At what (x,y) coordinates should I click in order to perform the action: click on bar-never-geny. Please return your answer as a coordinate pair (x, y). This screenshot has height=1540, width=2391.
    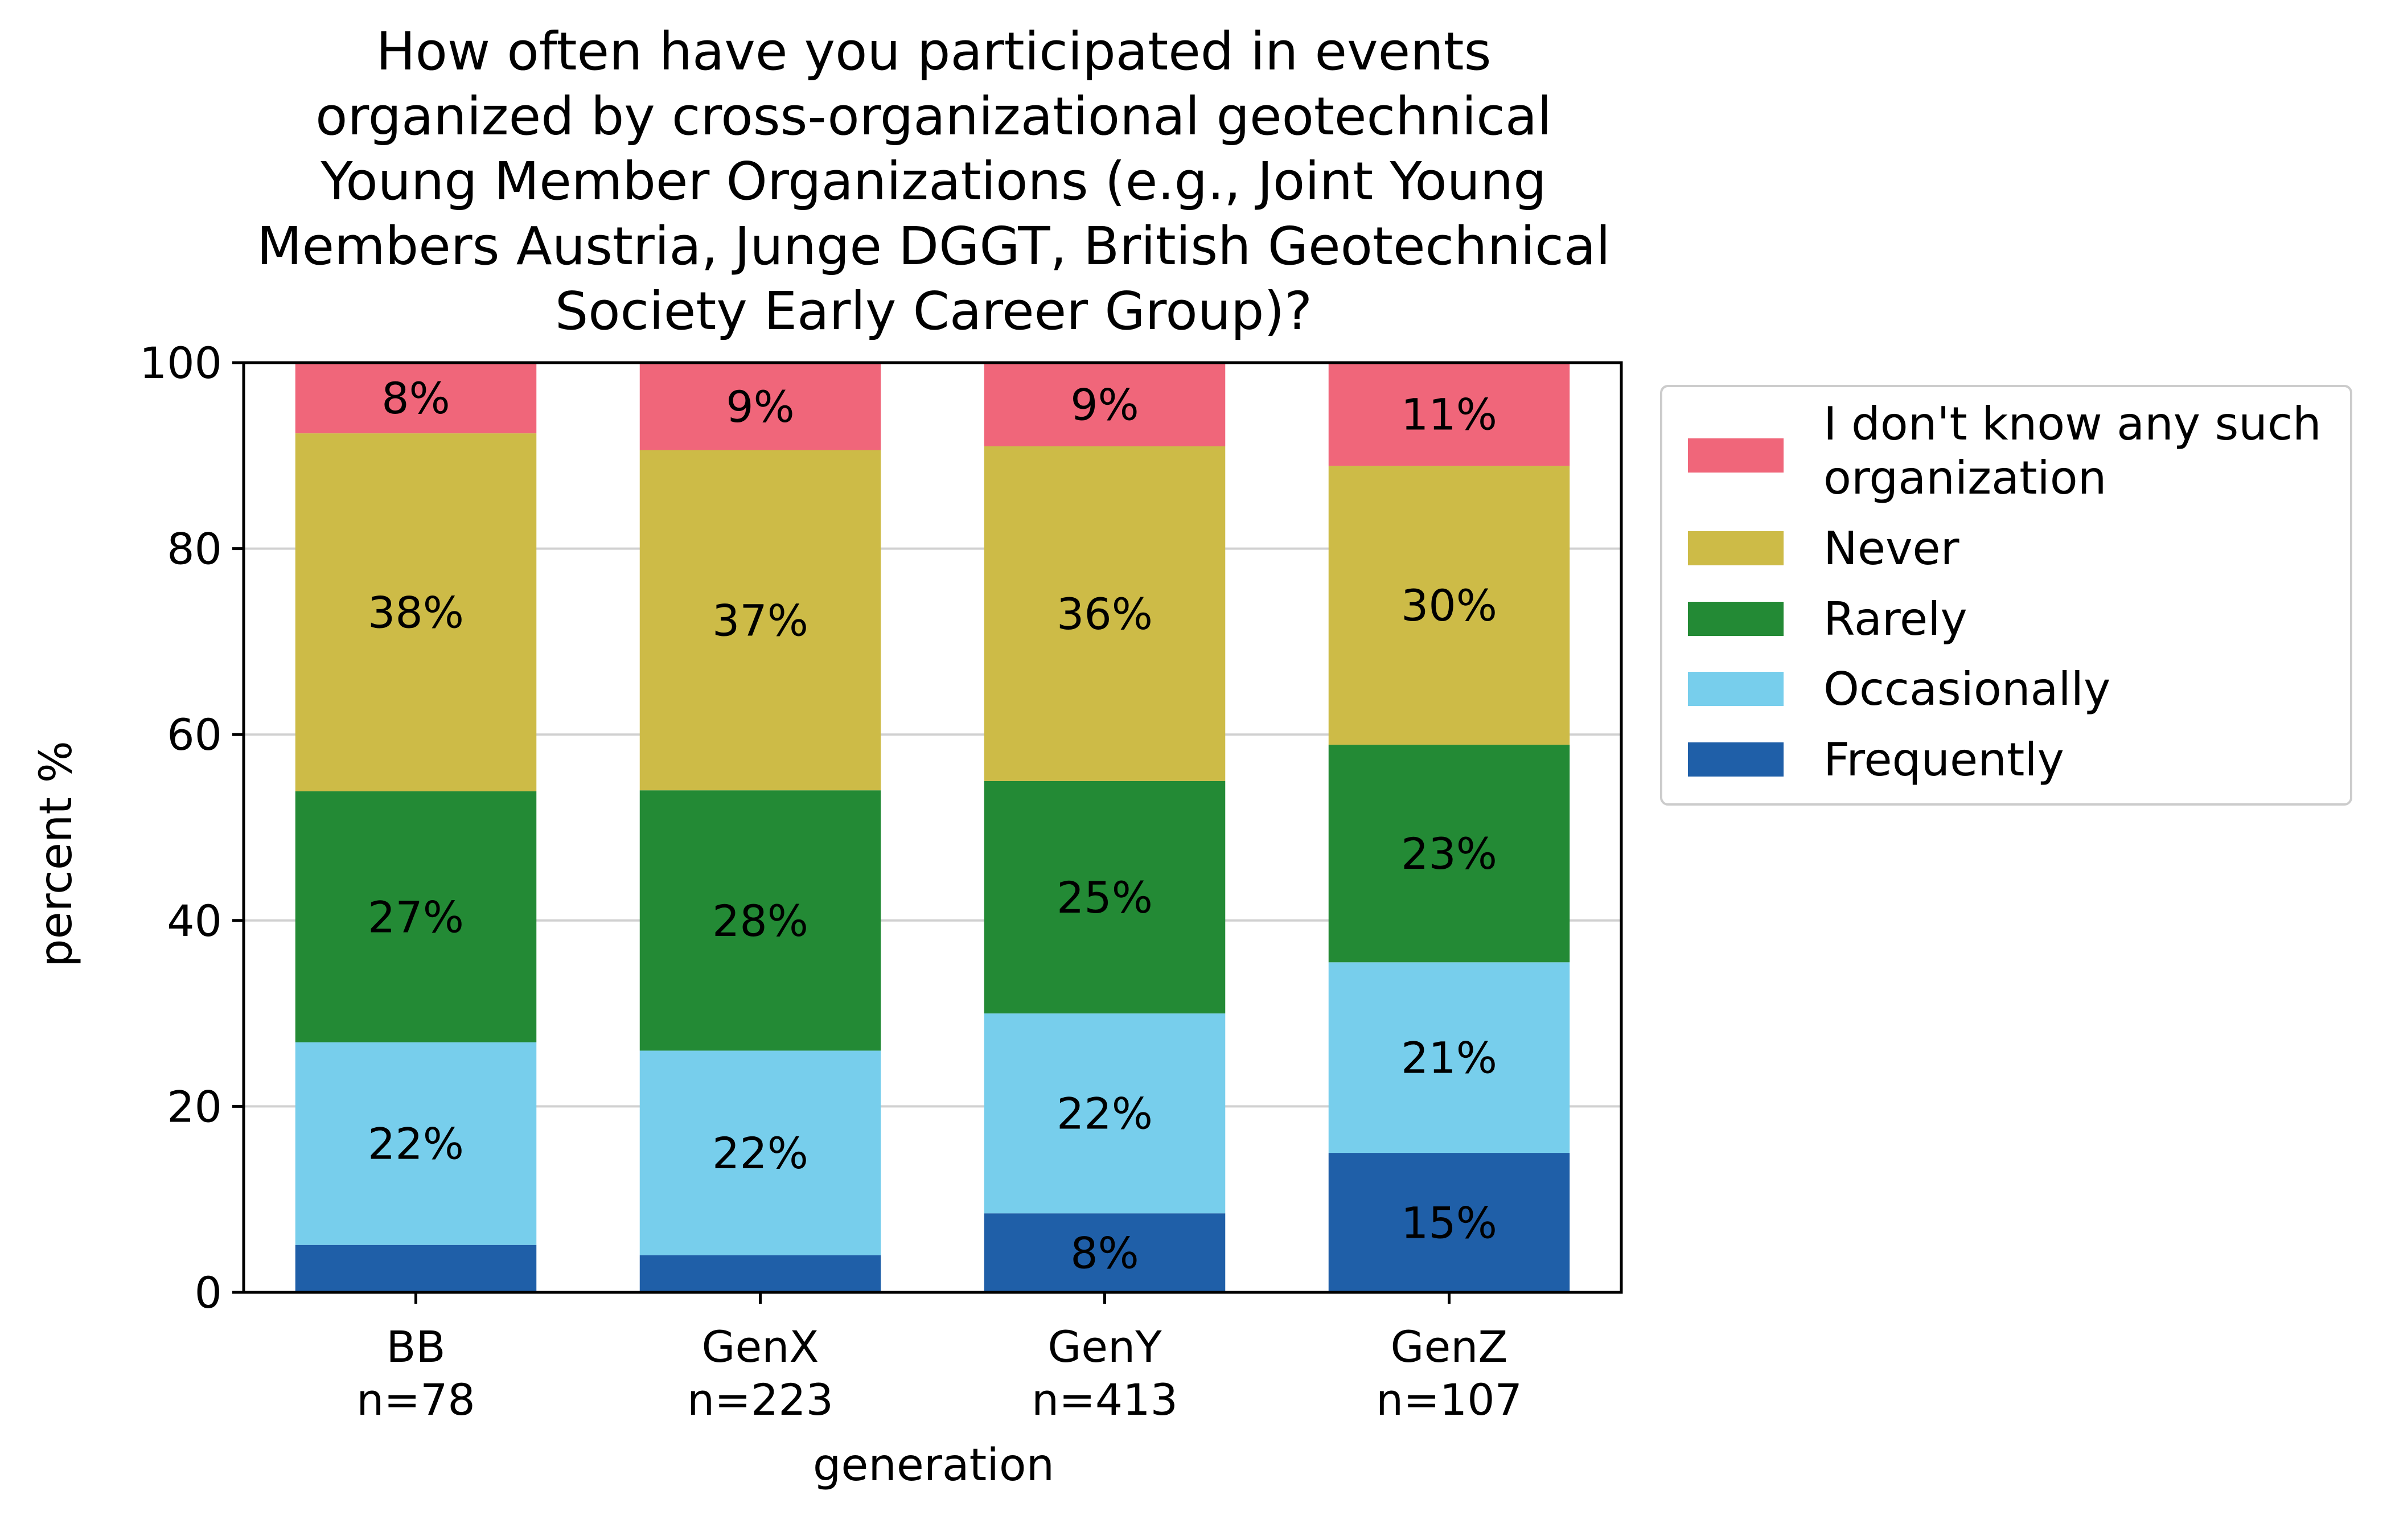
    Looking at the image, I should click on (1105, 613).